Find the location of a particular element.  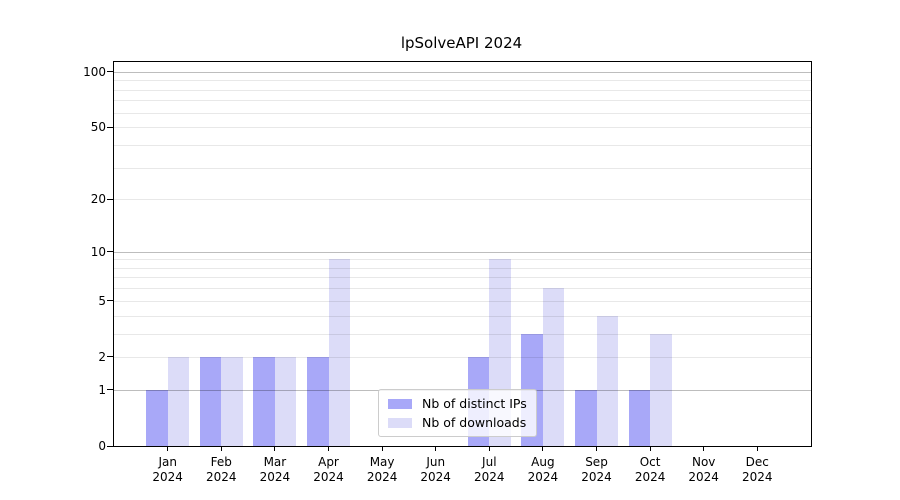

x-tick-label: Jun 2024 is located at coordinates (435, 469).